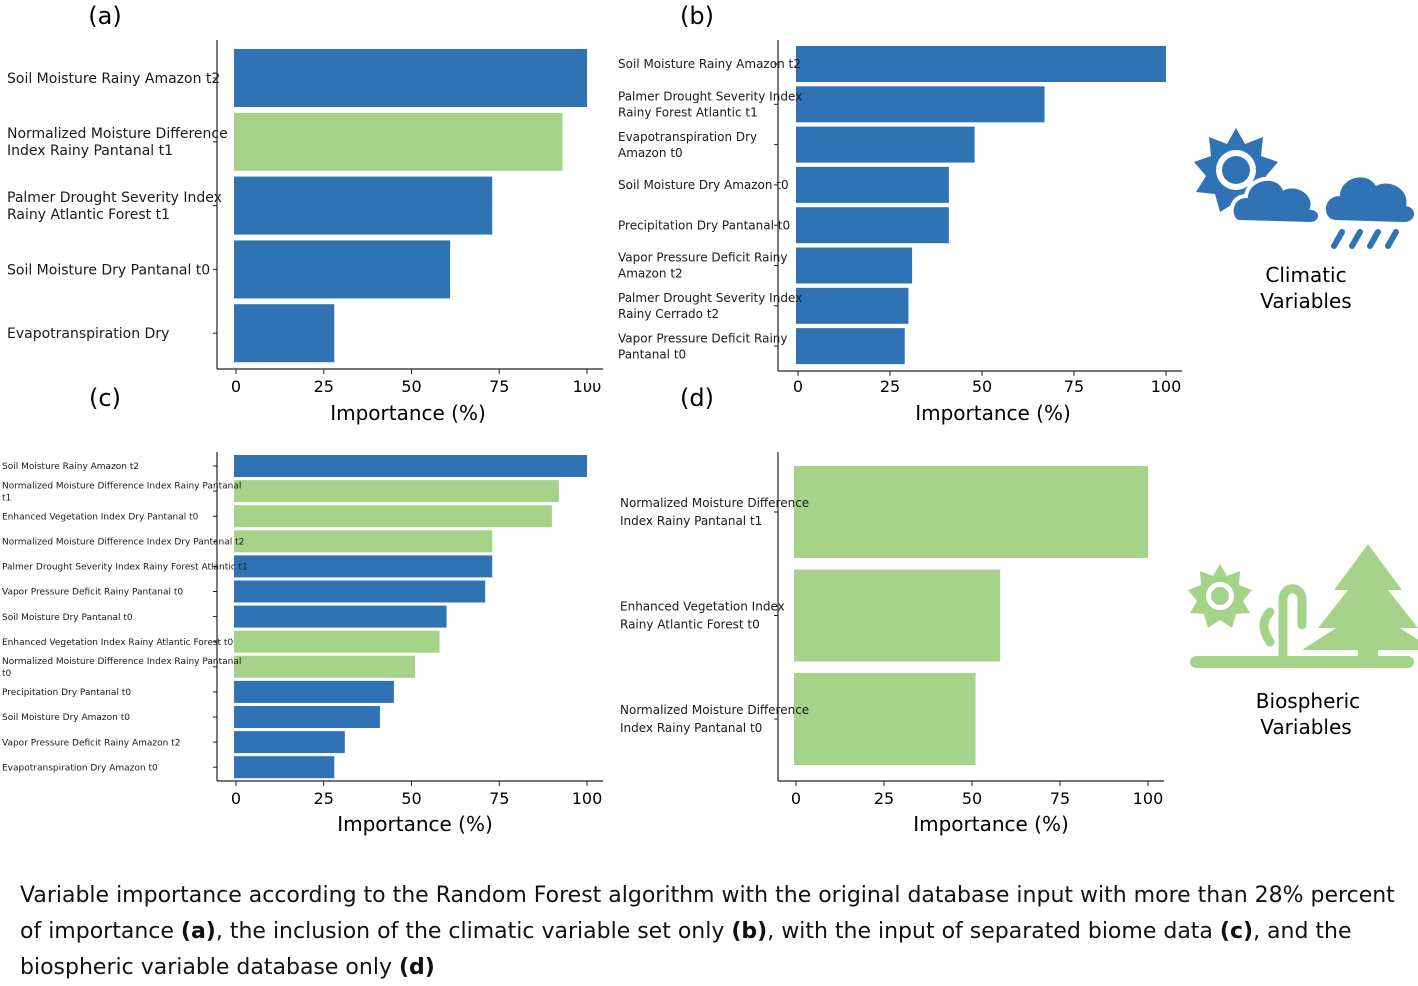  What do you see at coordinates (703, 258) in the screenshot?
I see `y-label-b-6-line-1: Vapor Pressure Deficit Rainy` at bounding box center [703, 258].